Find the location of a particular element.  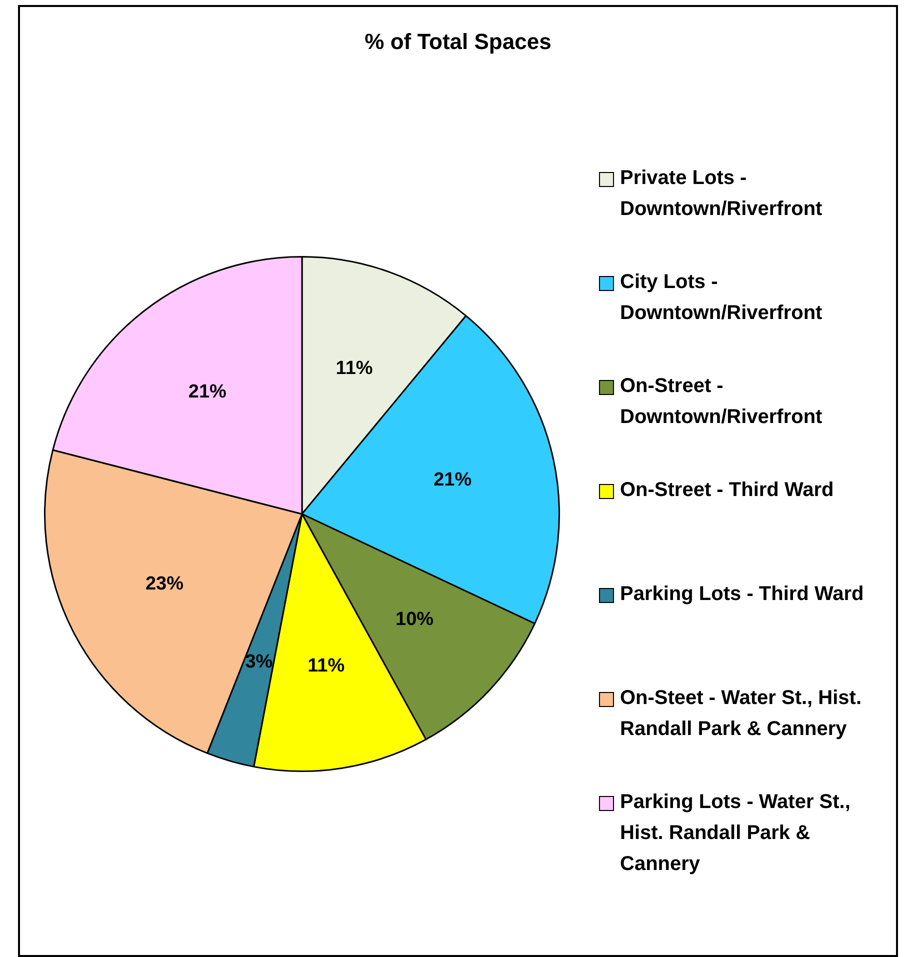

legend-label: Private Lots - Downtown/Riverfront is located at coordinates (722, 194).